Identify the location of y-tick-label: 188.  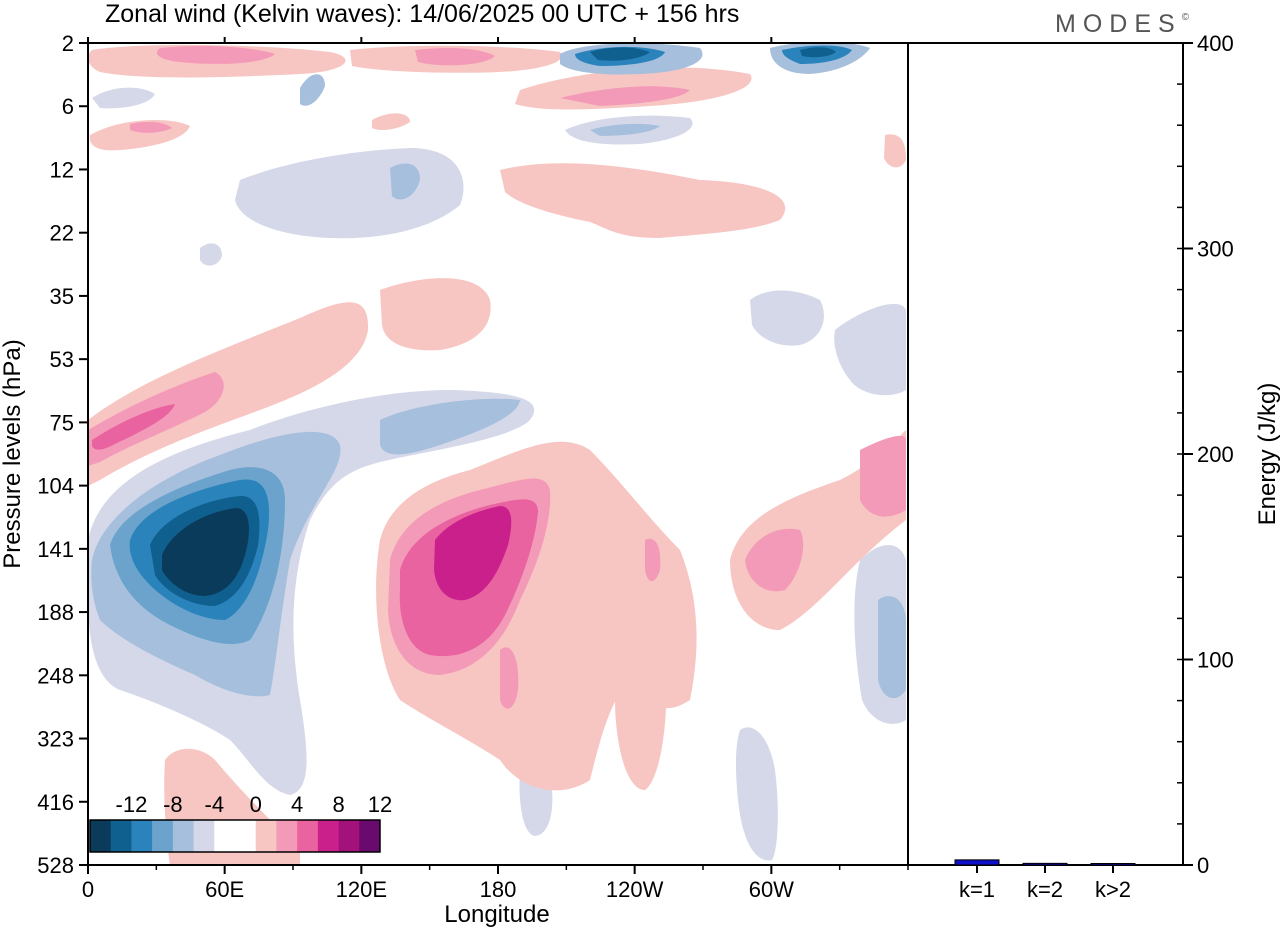
(55, 612).